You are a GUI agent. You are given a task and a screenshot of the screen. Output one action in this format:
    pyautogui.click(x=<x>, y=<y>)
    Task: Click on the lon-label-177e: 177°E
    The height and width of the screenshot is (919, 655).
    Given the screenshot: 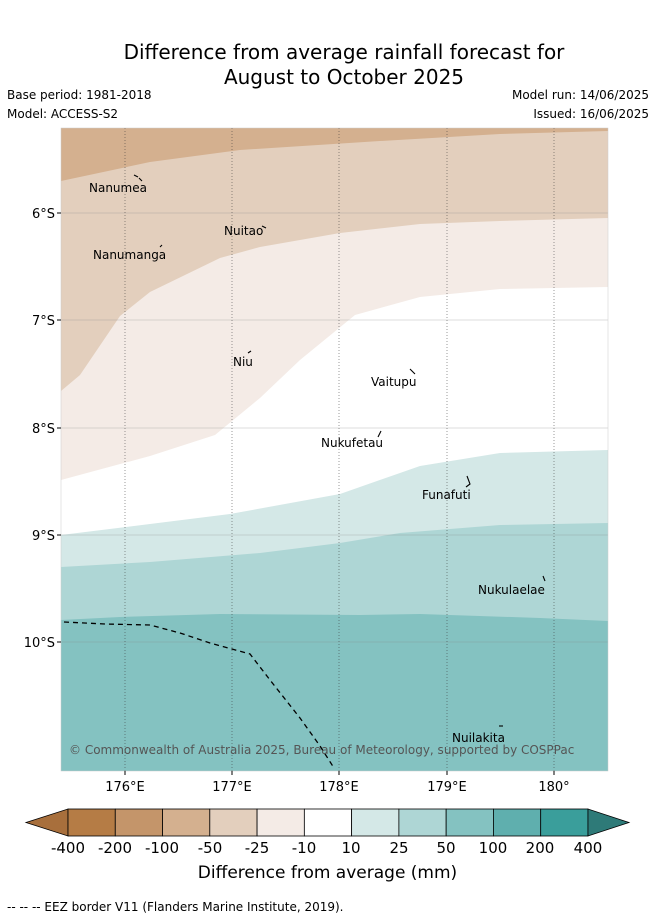 What is the action you would take?
    pyautogui.click(x=232, y=787)
    